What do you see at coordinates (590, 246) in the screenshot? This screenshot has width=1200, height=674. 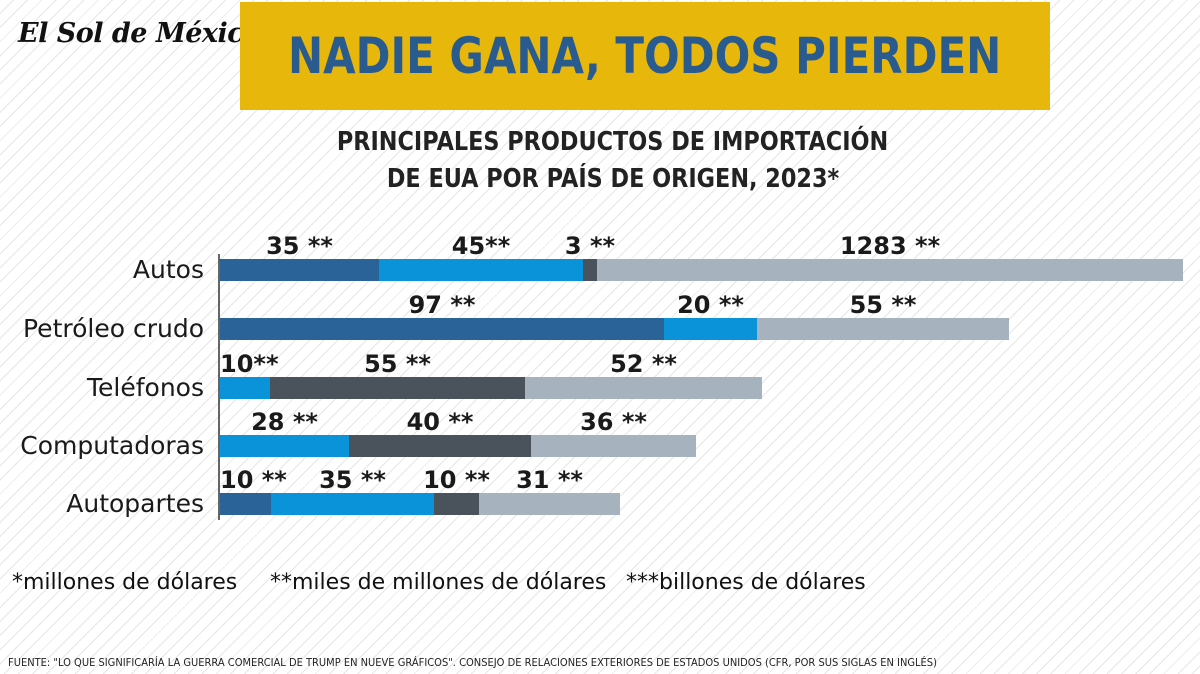 I see `data-label: 3 **` at bounding box center [590, 246].